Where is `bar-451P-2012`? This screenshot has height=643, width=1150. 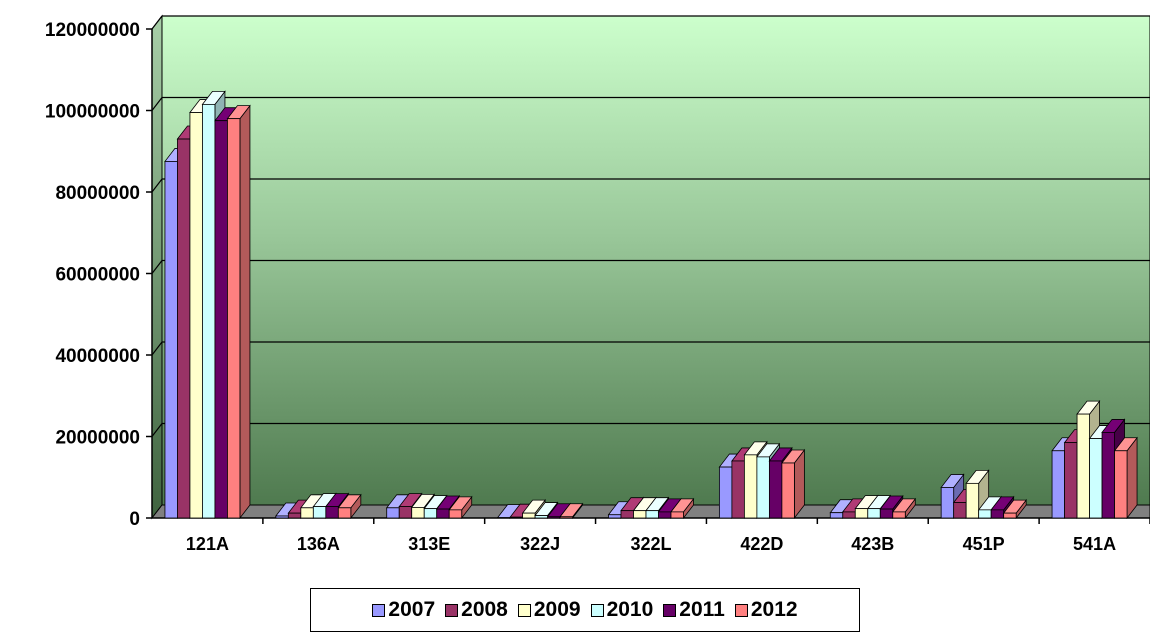 bar-451P-2012 is located at coordinates (1014, 509).